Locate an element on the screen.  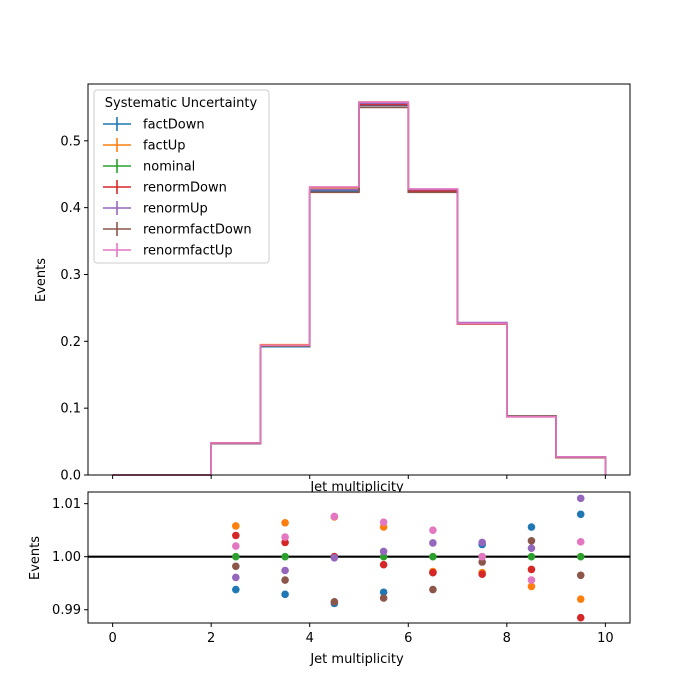
top-y-tick-label: 0.1 is located at coordinates (70, 409).